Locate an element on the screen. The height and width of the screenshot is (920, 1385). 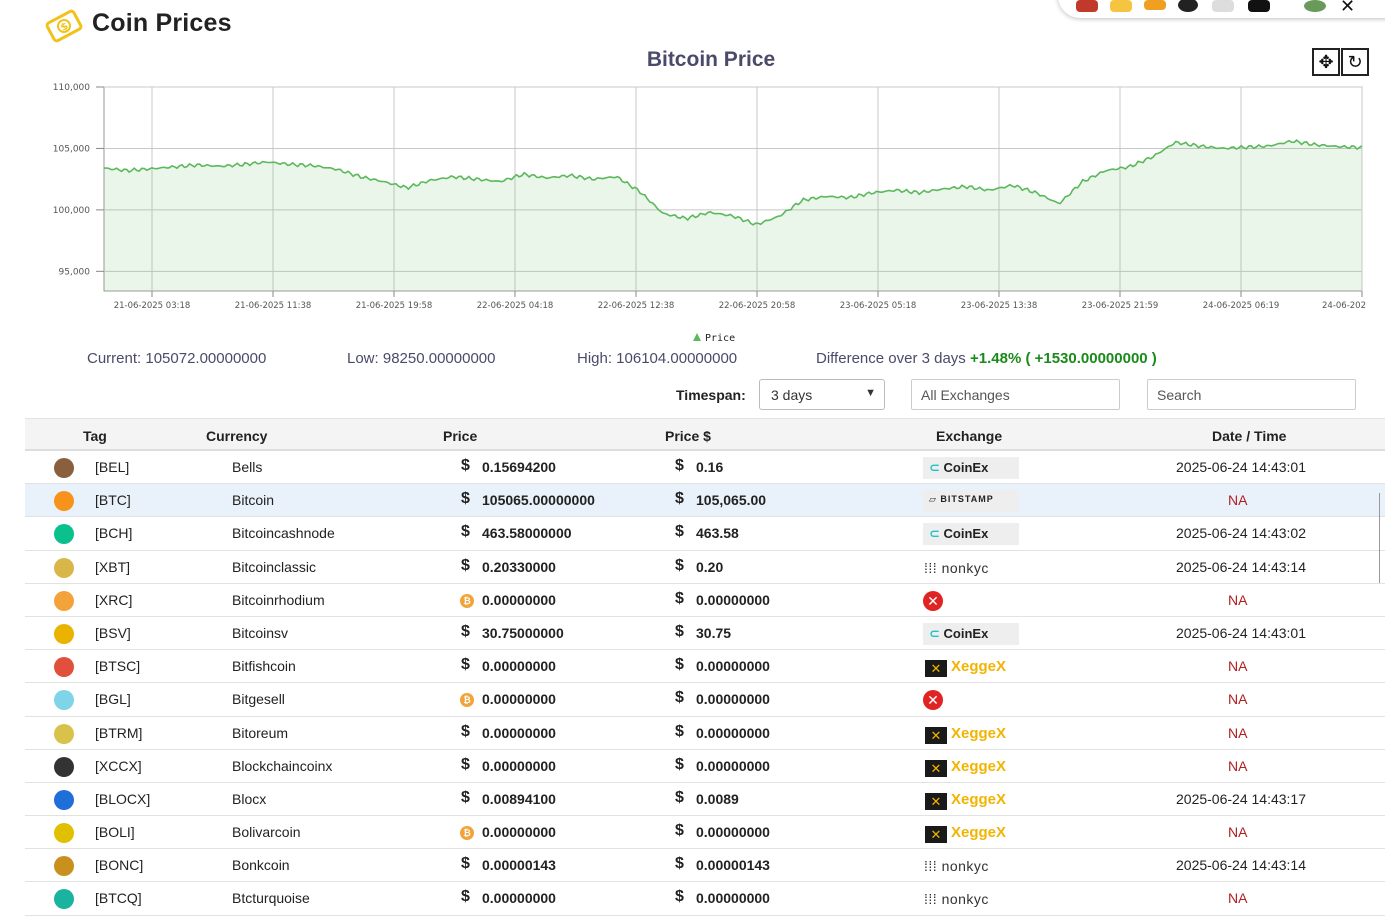
coin-currency: Bolivarcoin is located at coordinates (266, 832).